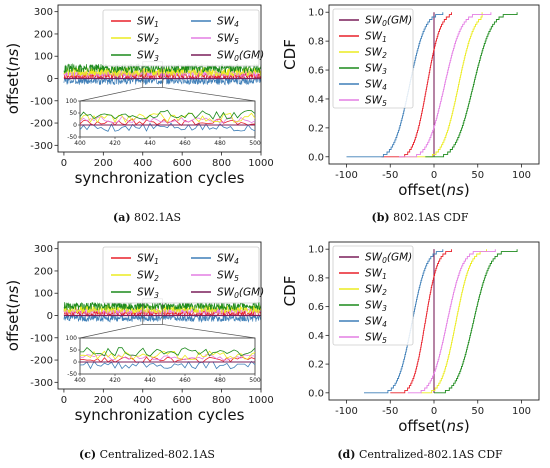 Image resolution: width=550 pixels, height=468 pixels. I want to click on caption-a-tag: (a), so click(121, 217).